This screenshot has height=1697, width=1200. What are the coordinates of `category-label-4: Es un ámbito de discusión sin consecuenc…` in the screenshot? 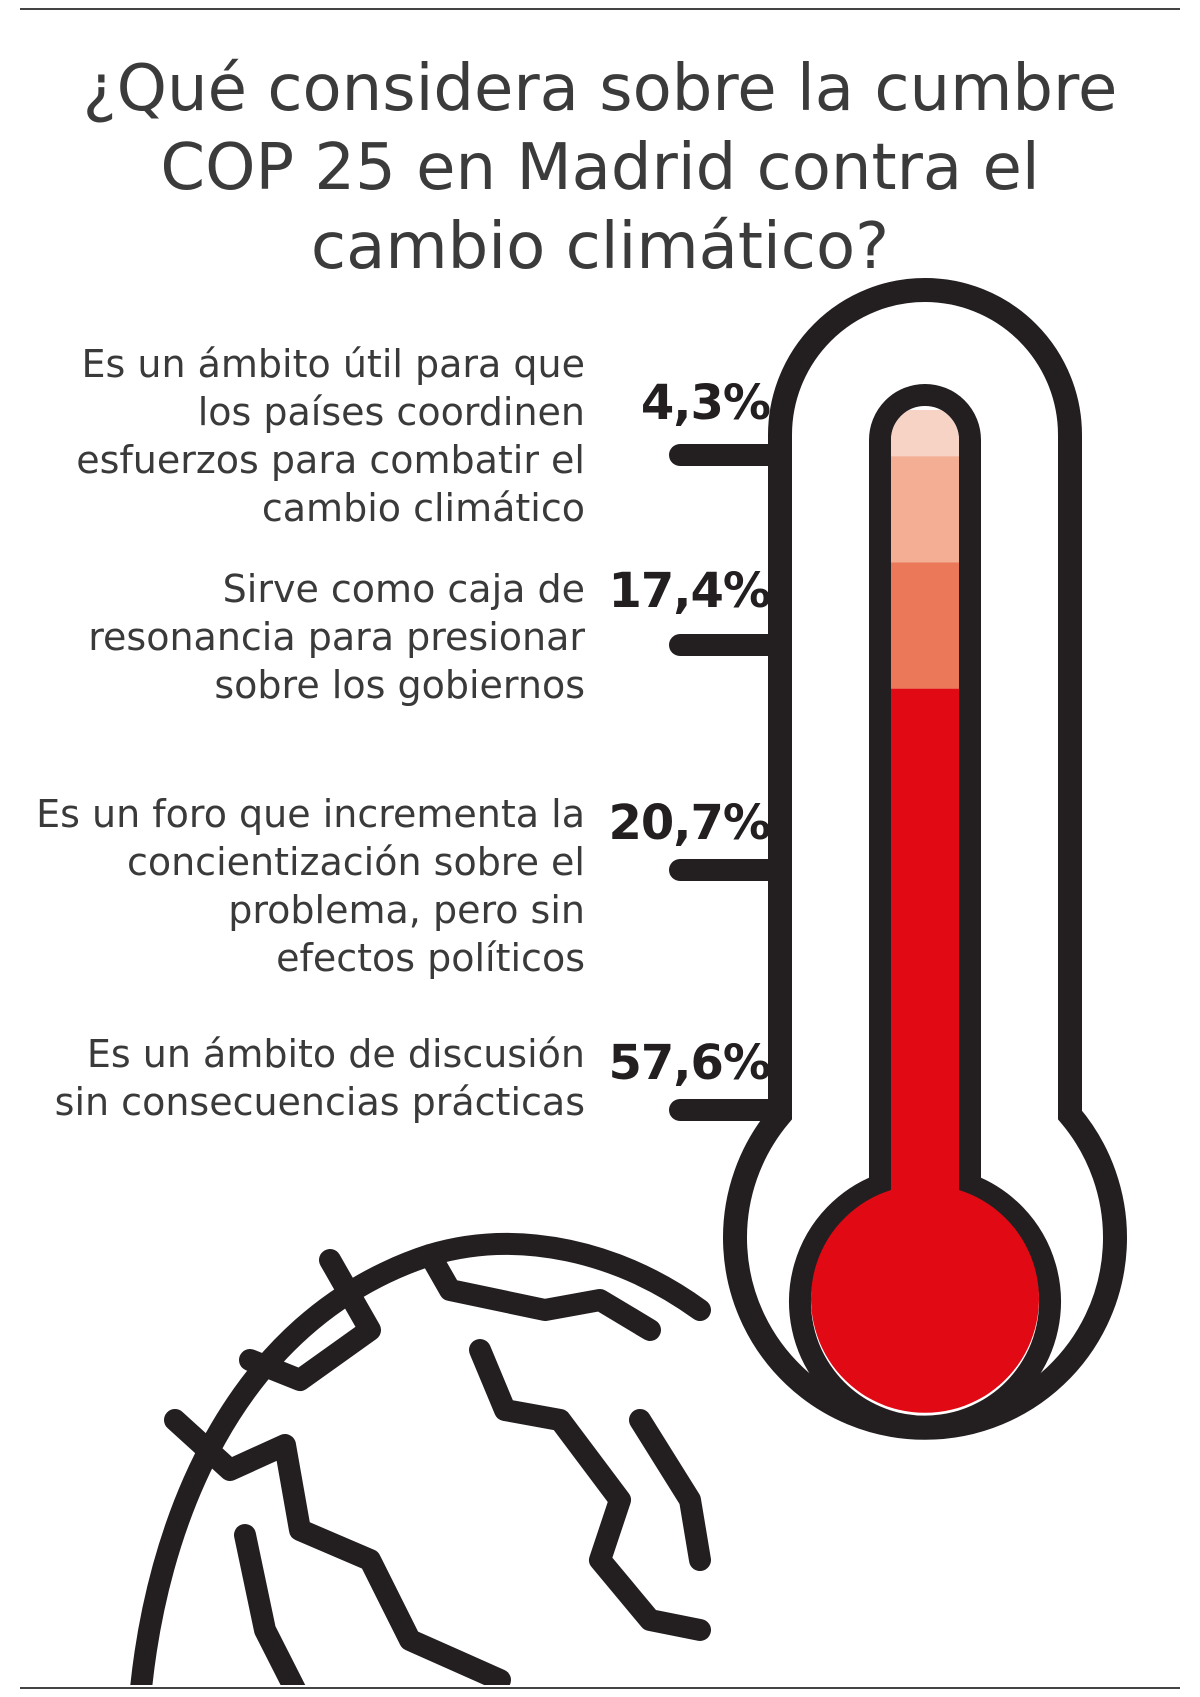 It's located at (305, 1078).